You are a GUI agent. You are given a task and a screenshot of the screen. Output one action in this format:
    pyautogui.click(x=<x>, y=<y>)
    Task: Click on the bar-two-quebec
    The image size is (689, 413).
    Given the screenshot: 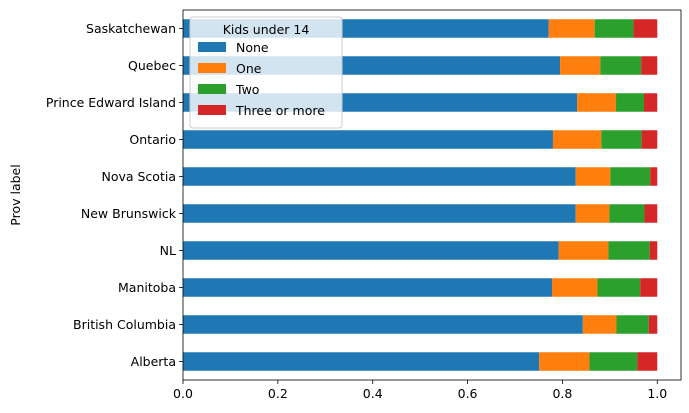 What is the action you would take?
    pyautogui.click(x=621, y=65)
    